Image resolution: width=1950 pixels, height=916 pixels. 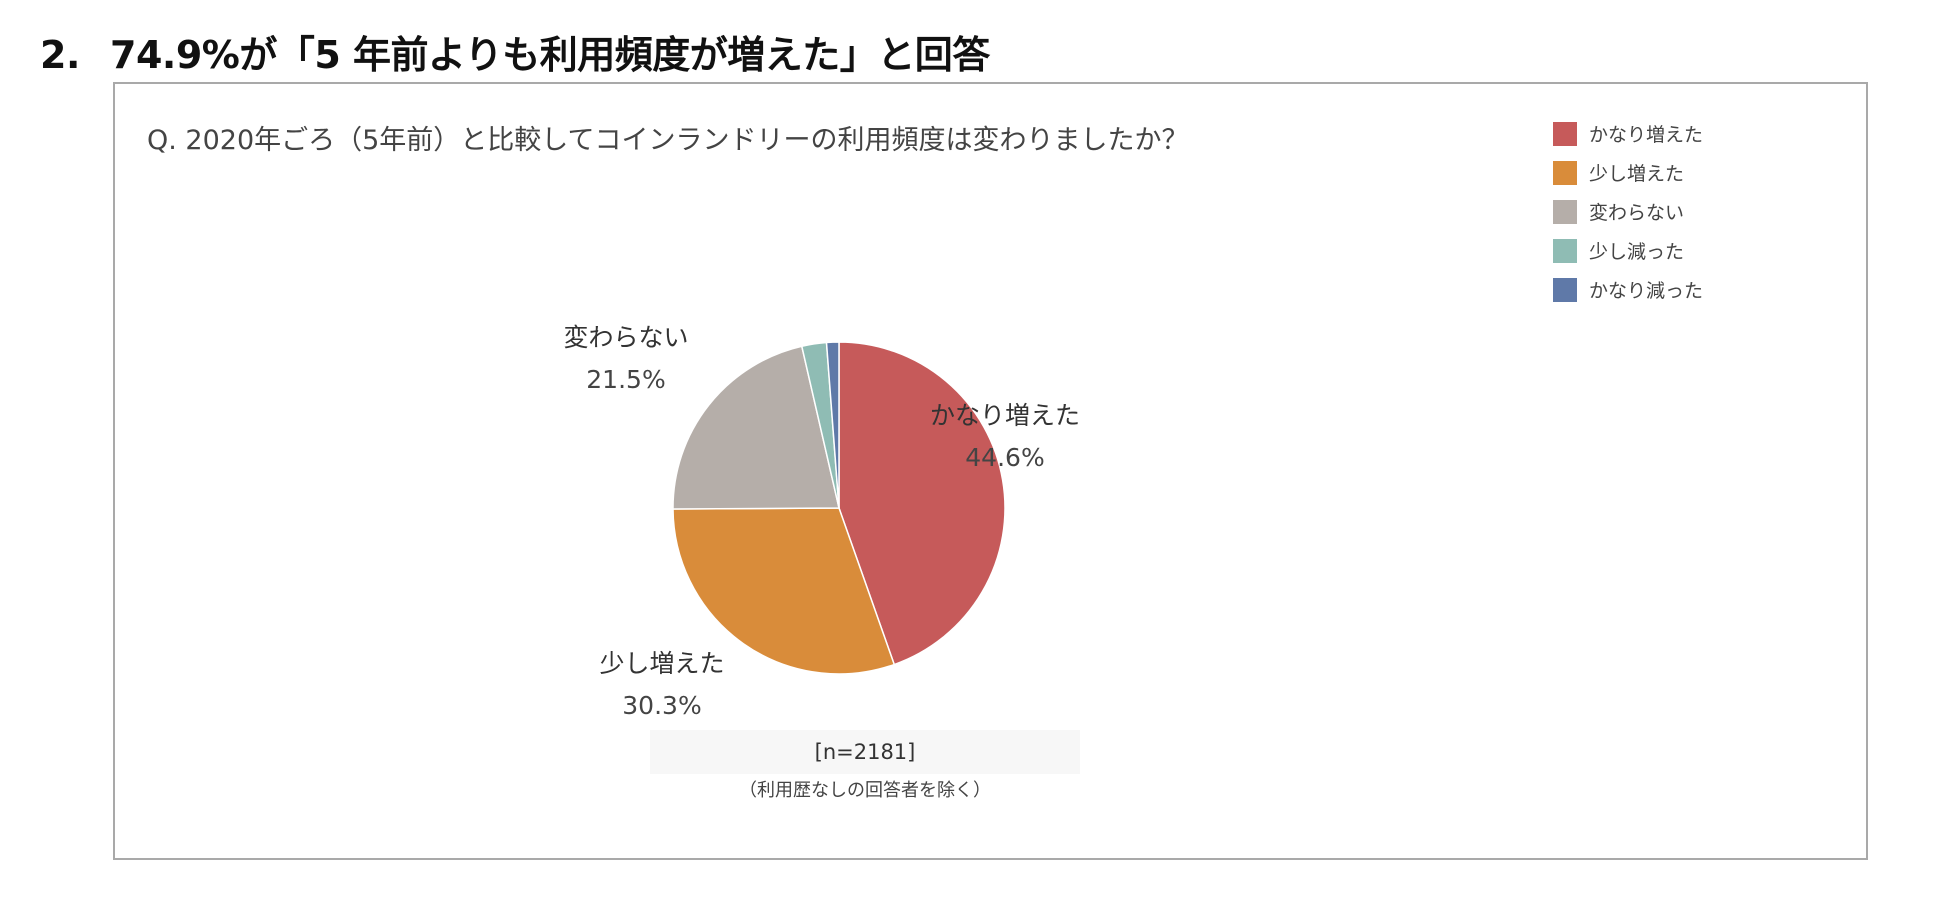 I want to click on section-title: 74.9%が「5 年前よりも利用頻度が増えた」と回答, so click(x=550, y=55).